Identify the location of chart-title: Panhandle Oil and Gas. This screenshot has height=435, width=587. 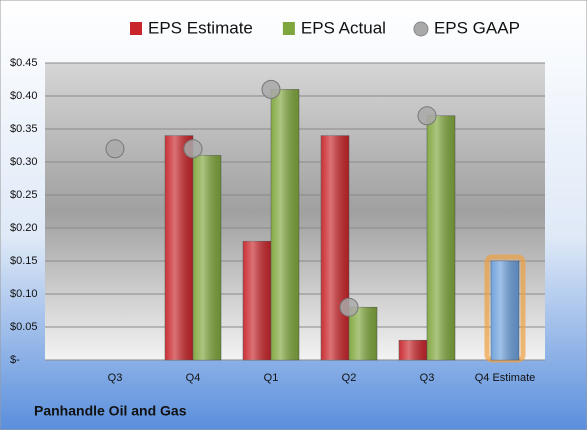
(110, 411).